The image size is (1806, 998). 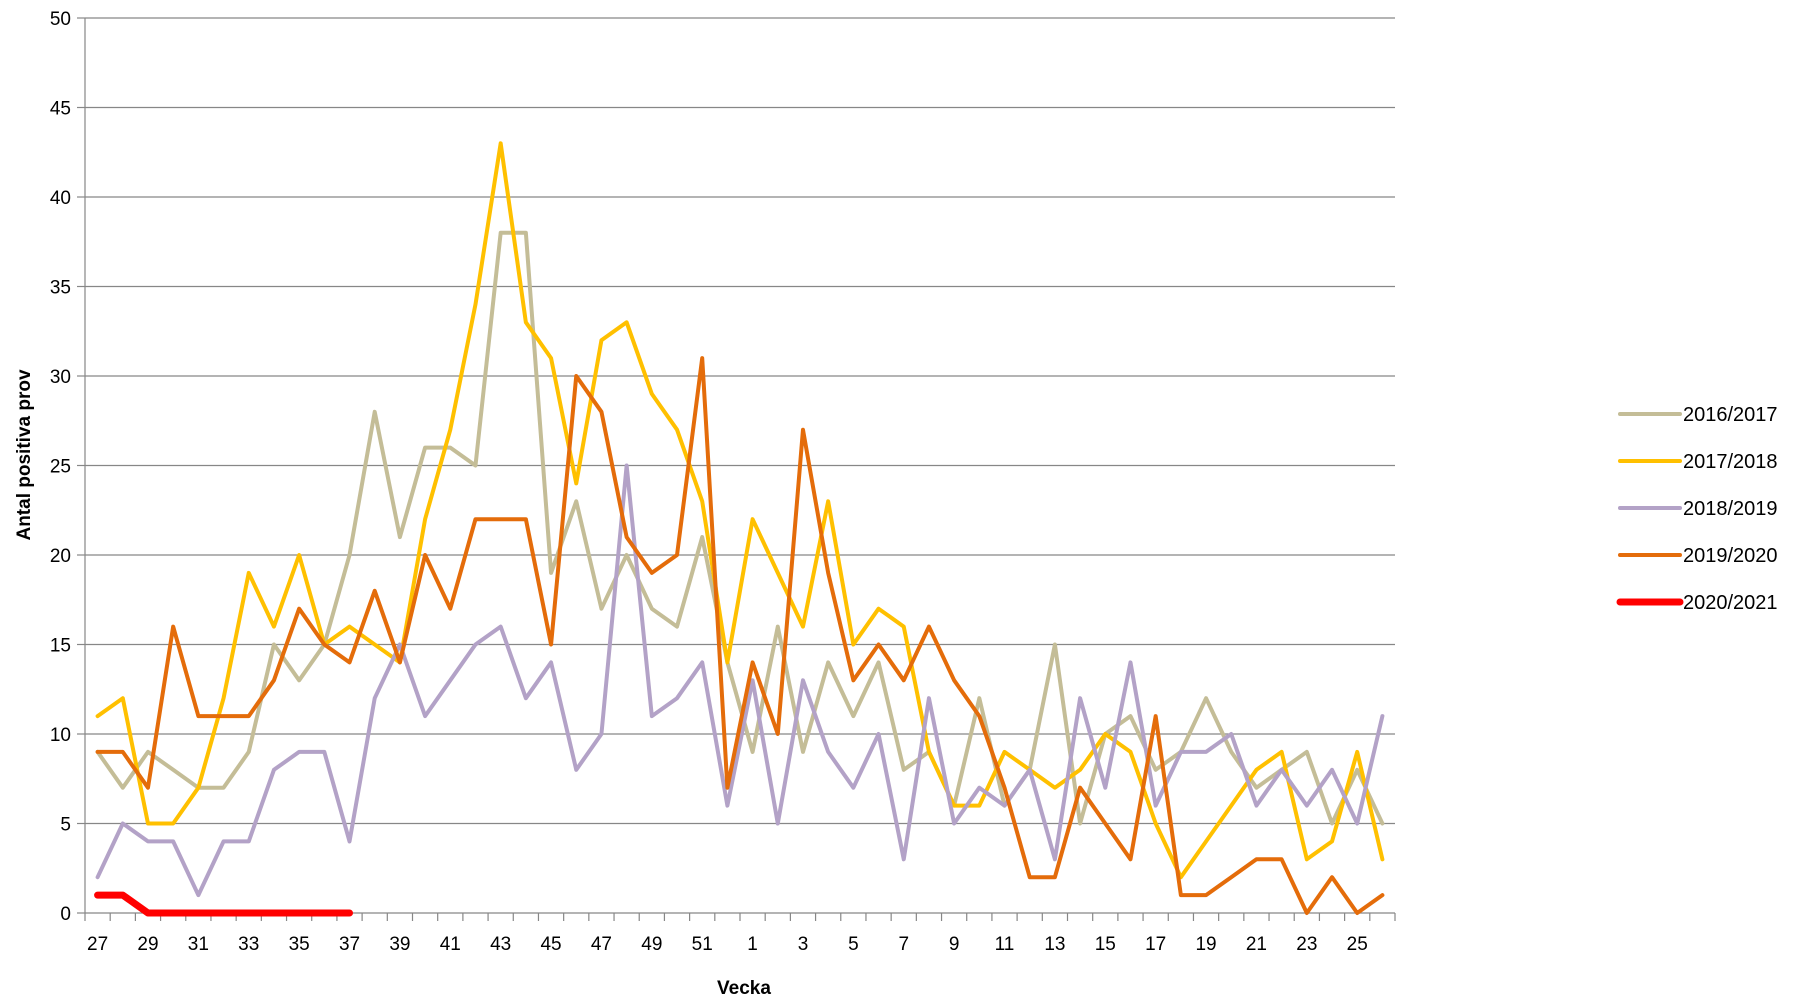 I want to click on x-tick-label: 31, so click(x=198, y=944).